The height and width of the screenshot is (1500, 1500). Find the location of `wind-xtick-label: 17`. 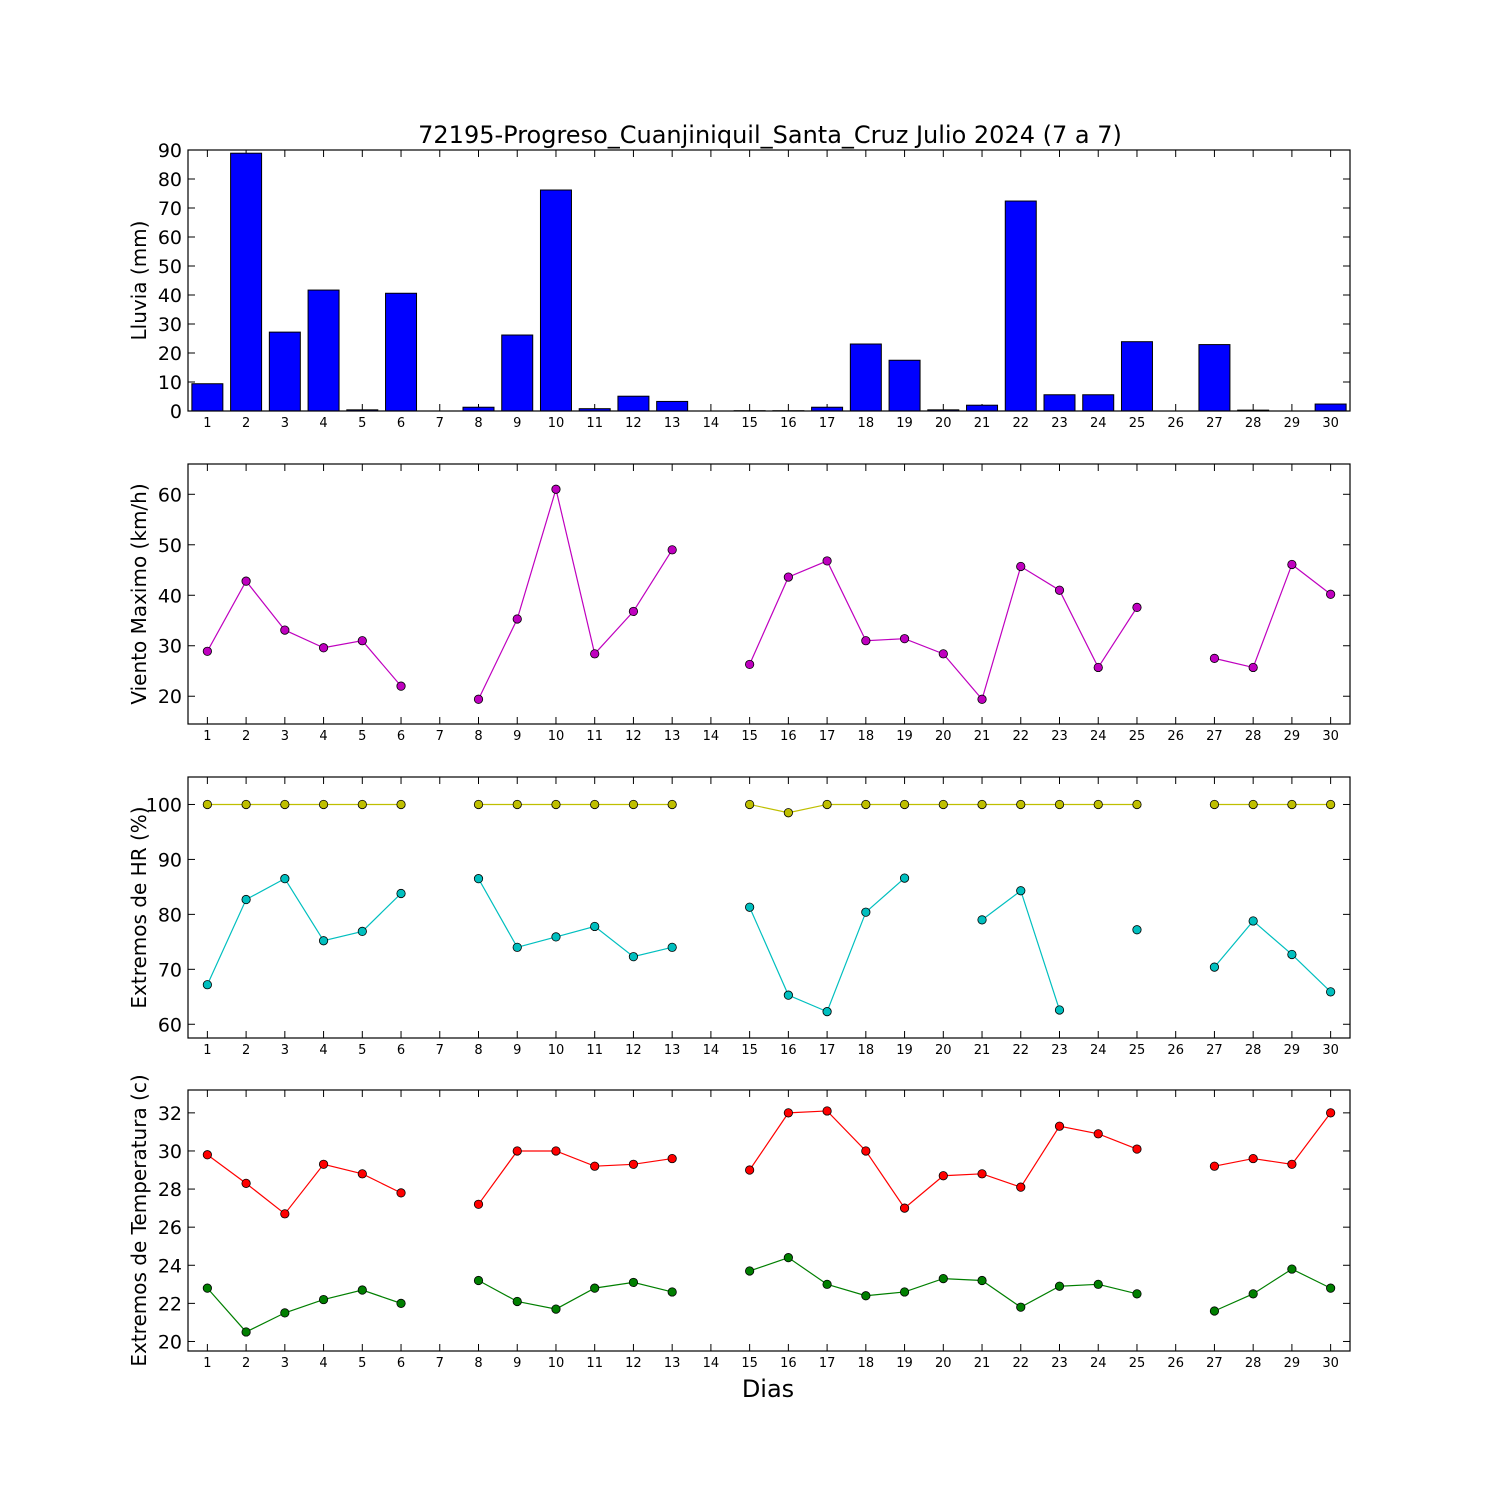

wind-xtick-label: 17 is located at coordinates (827, 736).